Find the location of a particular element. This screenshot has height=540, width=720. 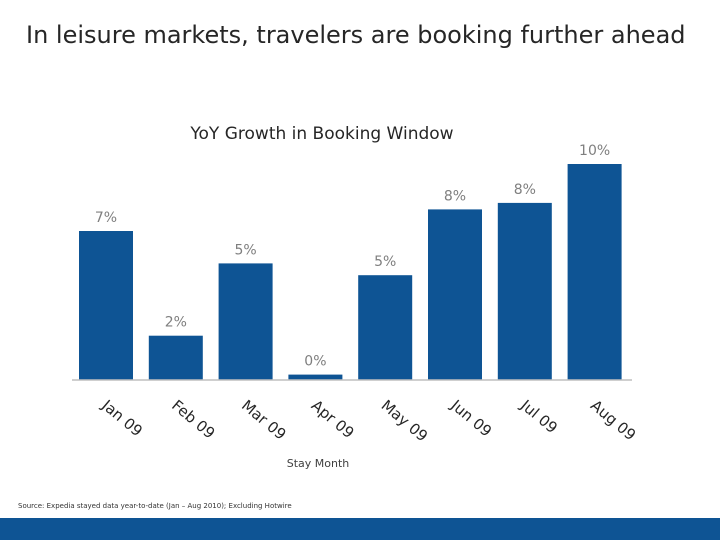

x-tick-label: Mar 09 is located at coordinates (264, 419).